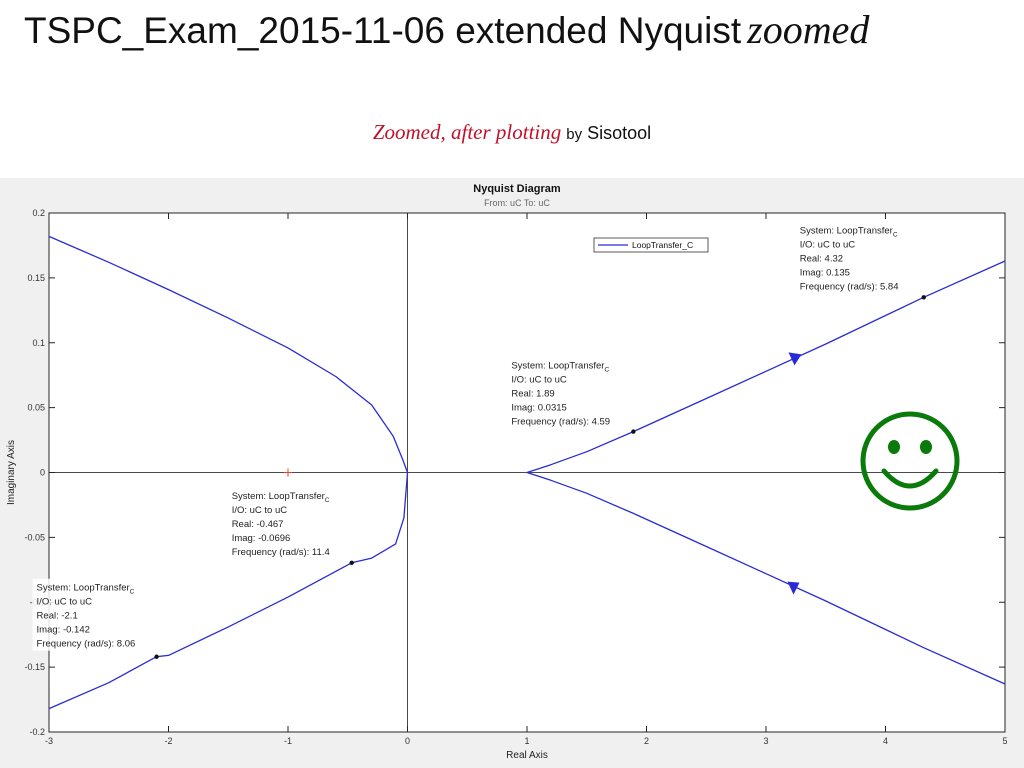 The image size is (1024, 768). Describe the element at coordinates (517, 189) in the screenshot. I see `chart-title: Nyquist Diagram` at that location.